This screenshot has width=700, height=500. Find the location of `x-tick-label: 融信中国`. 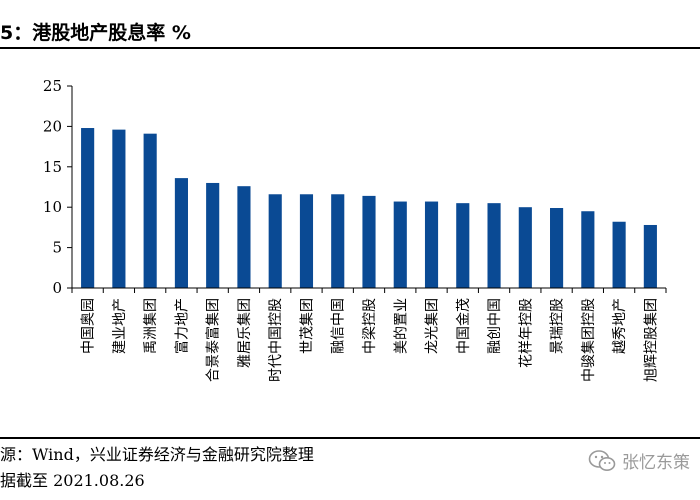

x-tick-label: 融信中国 is located at coordinates (339, 326).